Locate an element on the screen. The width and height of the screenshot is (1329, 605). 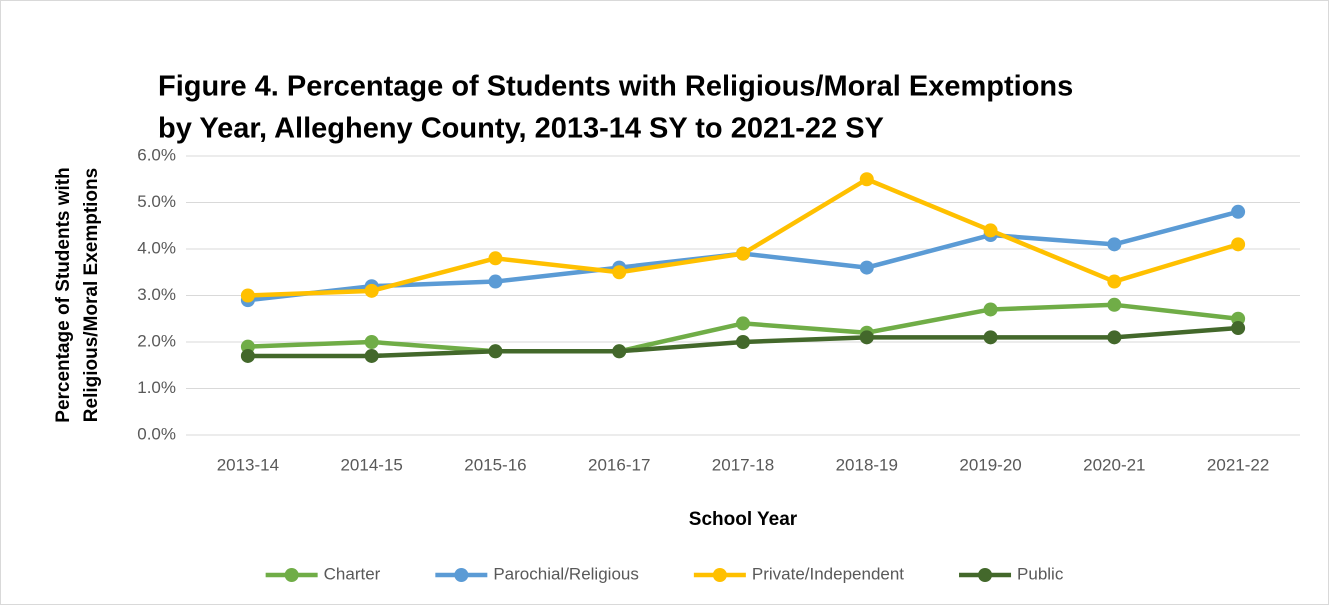
legend-item: Public is located at coordinates (1011, 573).